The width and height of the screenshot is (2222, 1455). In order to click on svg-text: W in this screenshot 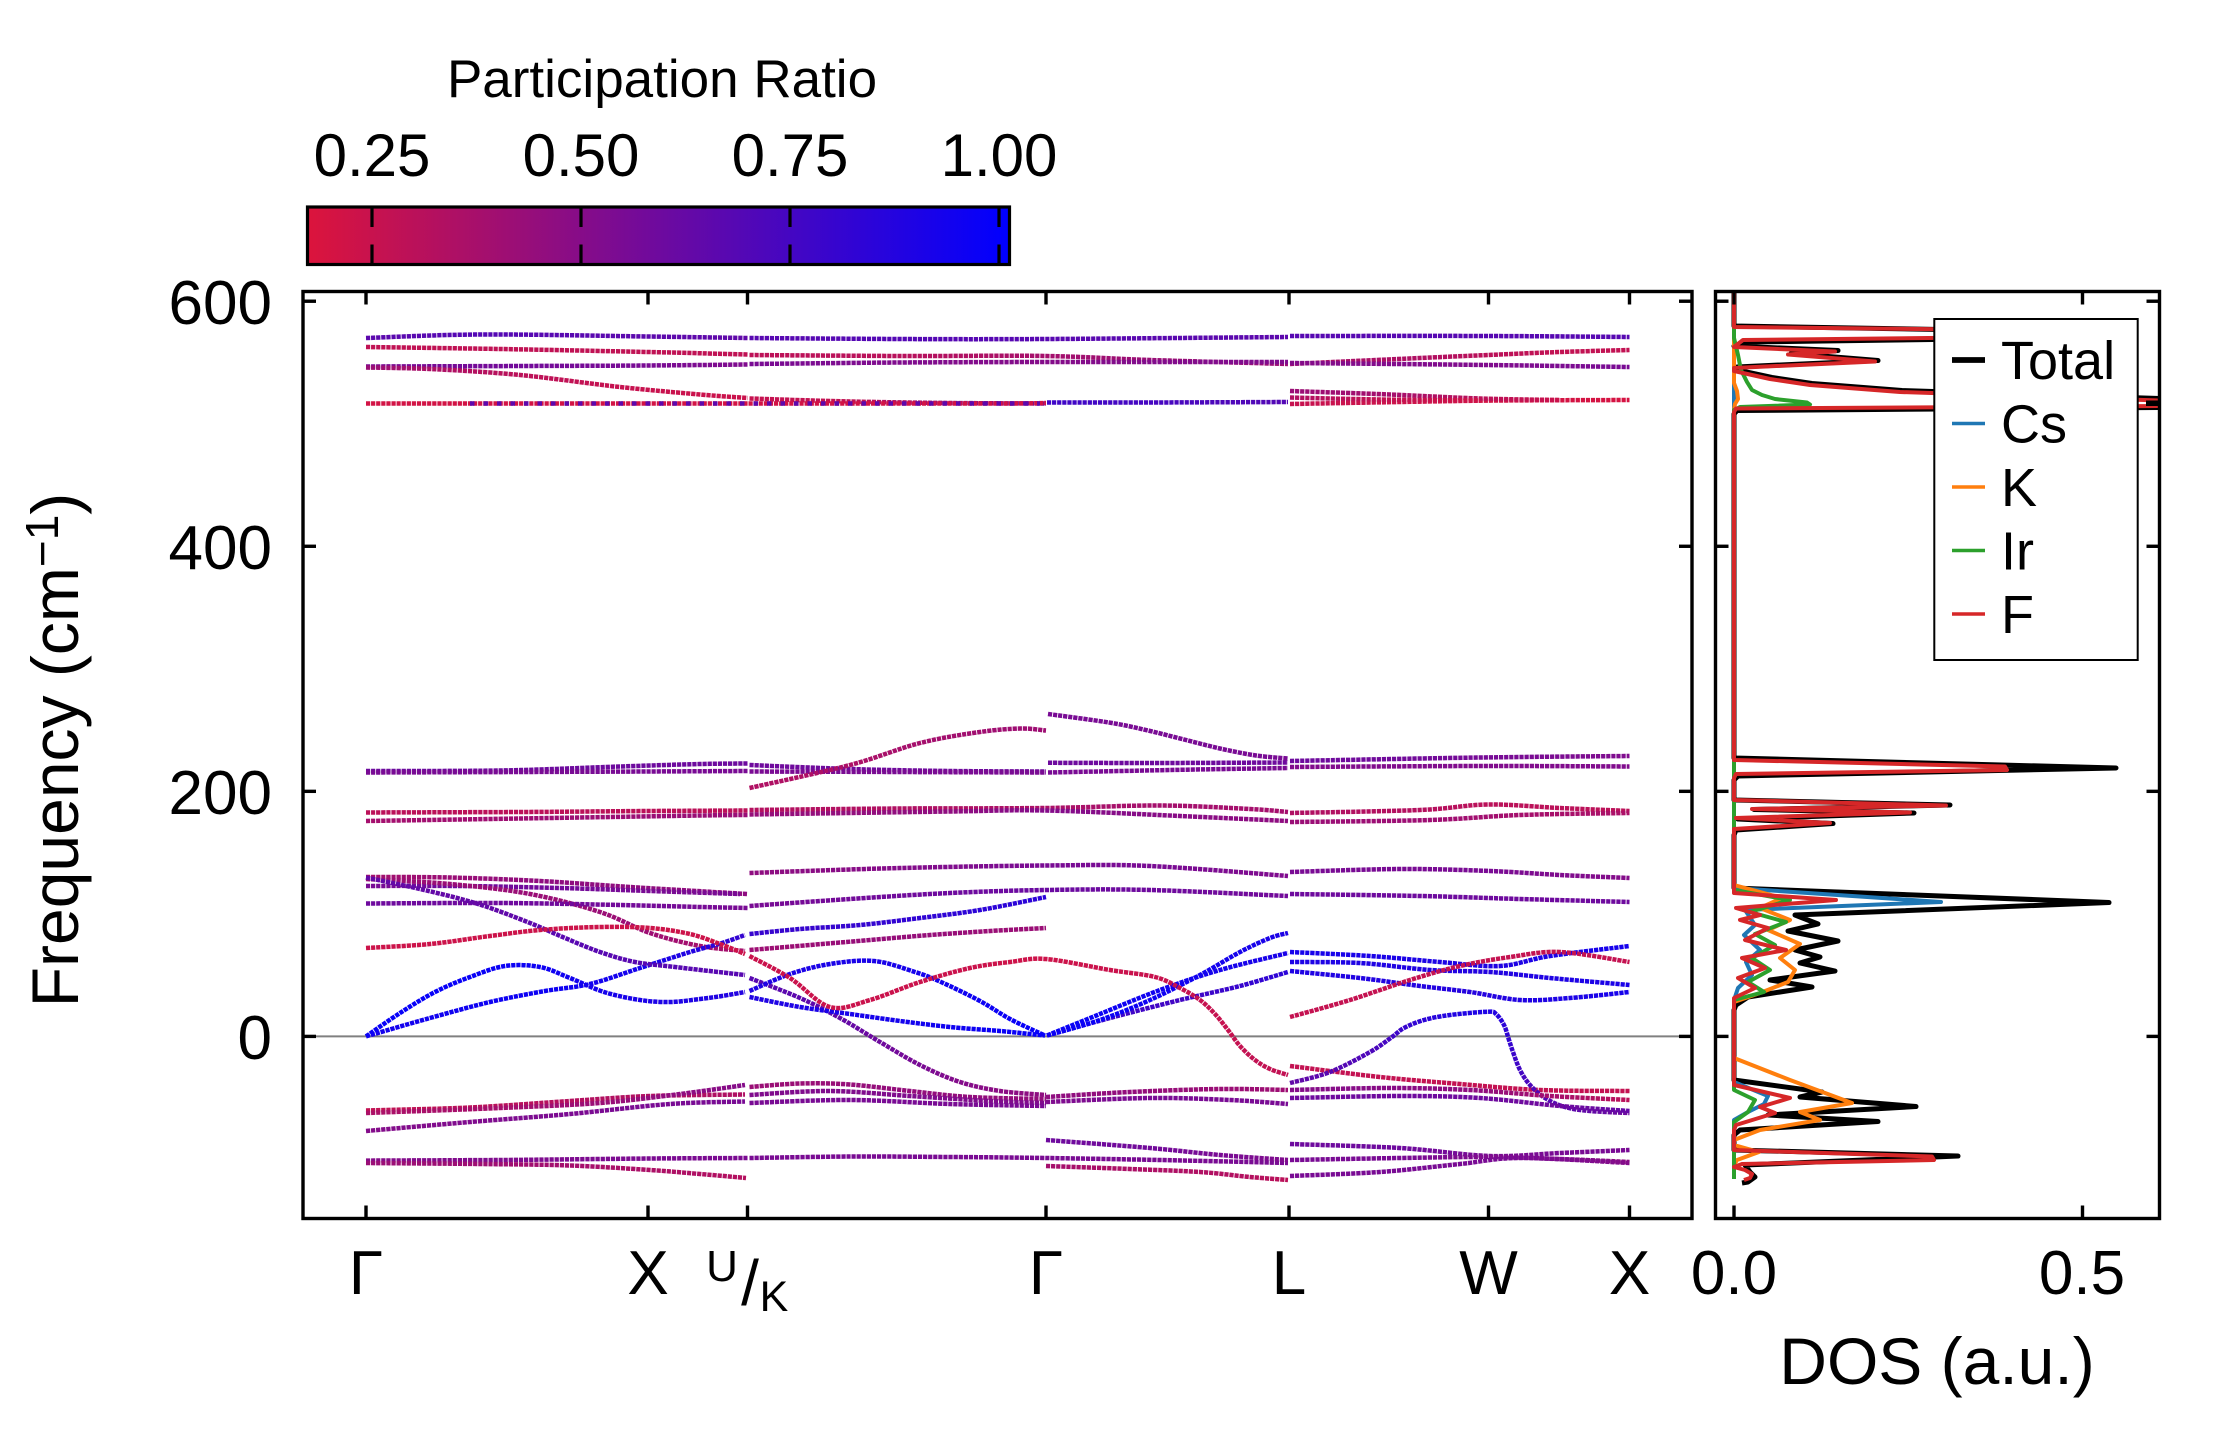, I will do `click(1488, 1273)`.